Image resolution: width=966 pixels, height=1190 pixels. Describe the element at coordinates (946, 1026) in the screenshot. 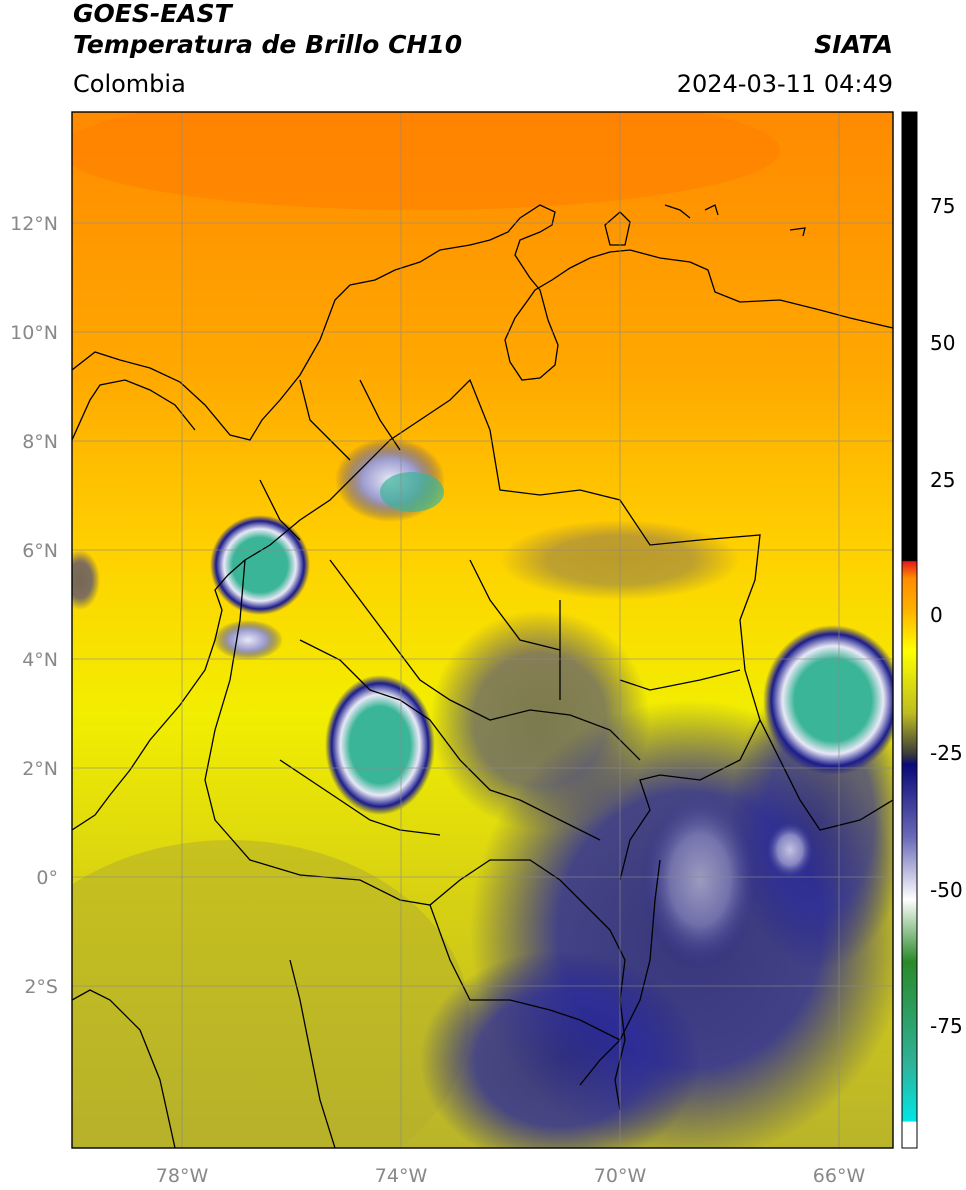

I see `colorbar-tick-label: -75` at that location.